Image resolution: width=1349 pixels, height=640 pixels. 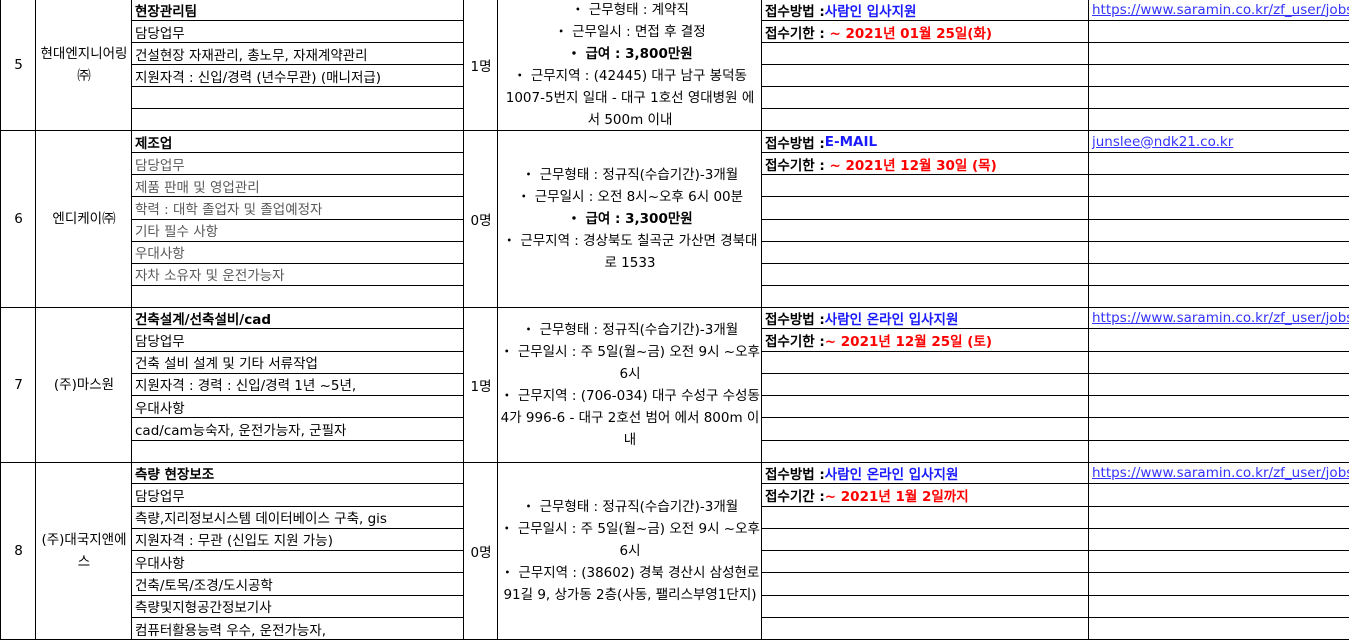 What do you see at coordinates (298, 607) in the screenshot?
I see `duty-cell: 측량및지형공간정보기사` at bounding box center [298, 607].